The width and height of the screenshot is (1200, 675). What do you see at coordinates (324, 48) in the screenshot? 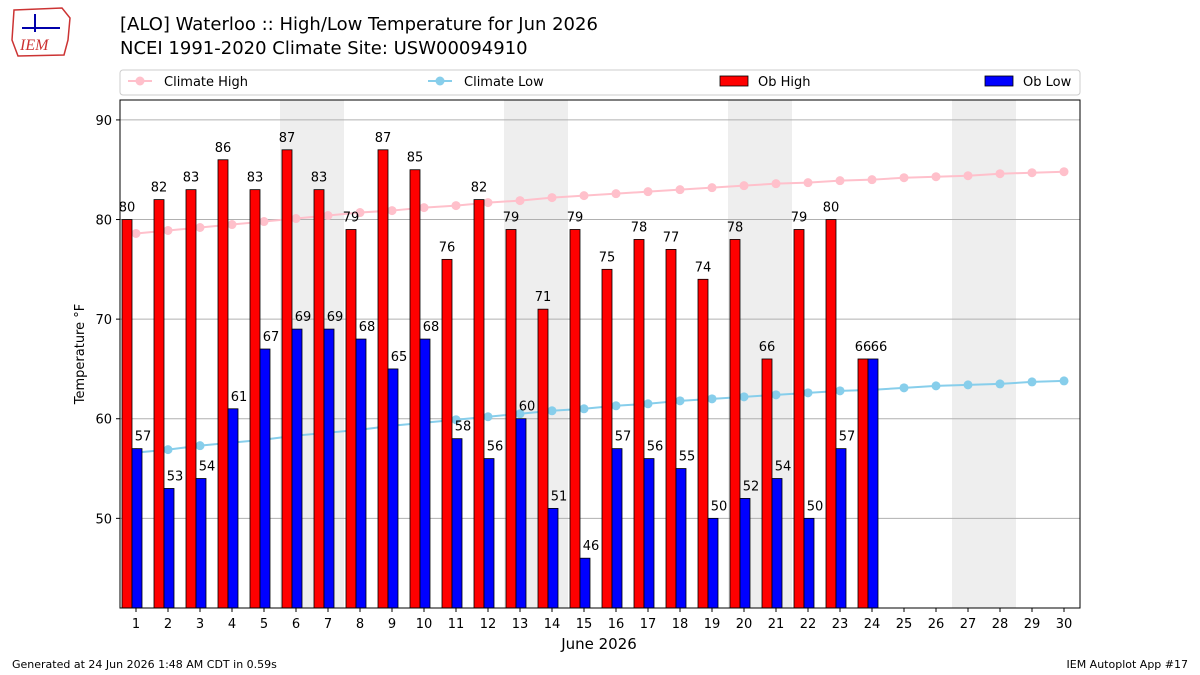
I see `chart-subtitle: NCEI 1991-2020 Climate Site: USW00094910` at bounding box center [324, 48].